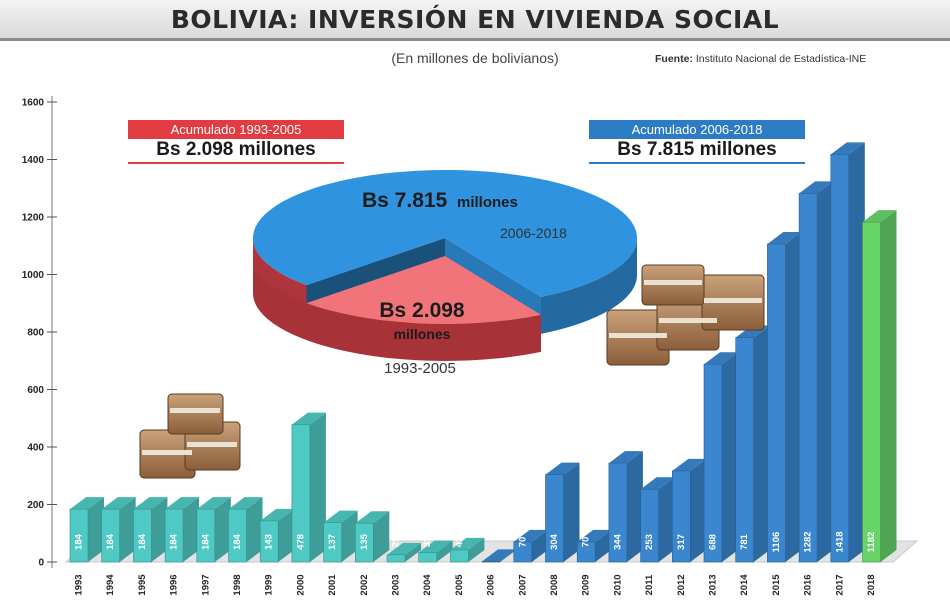 The image size is (950, 613). I want to click on x-tick-label: 1996, so click(174, 584).